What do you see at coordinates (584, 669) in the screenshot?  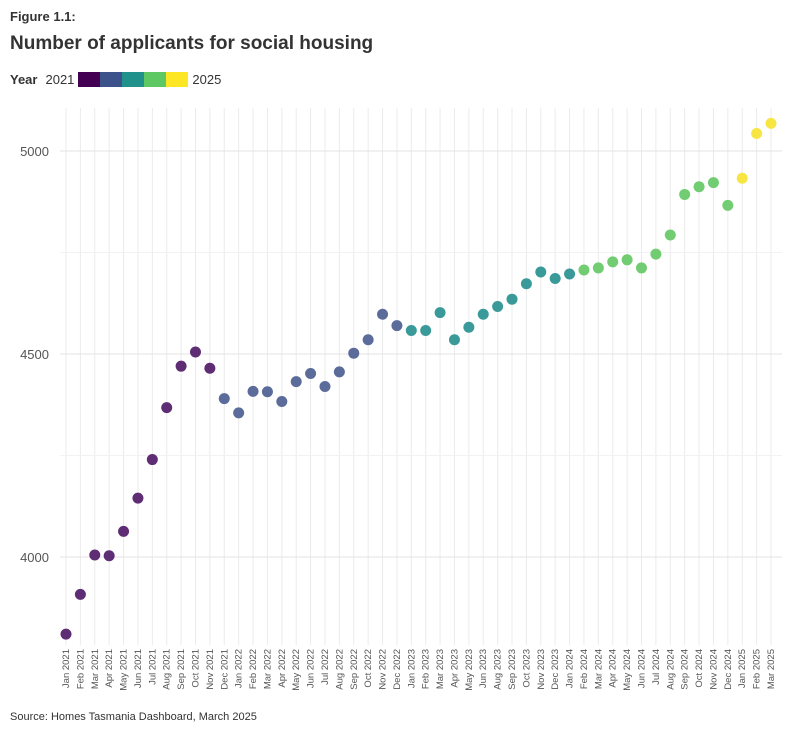 I see `x-tick-label: Feb 2024` at bounding box center [584, 669].